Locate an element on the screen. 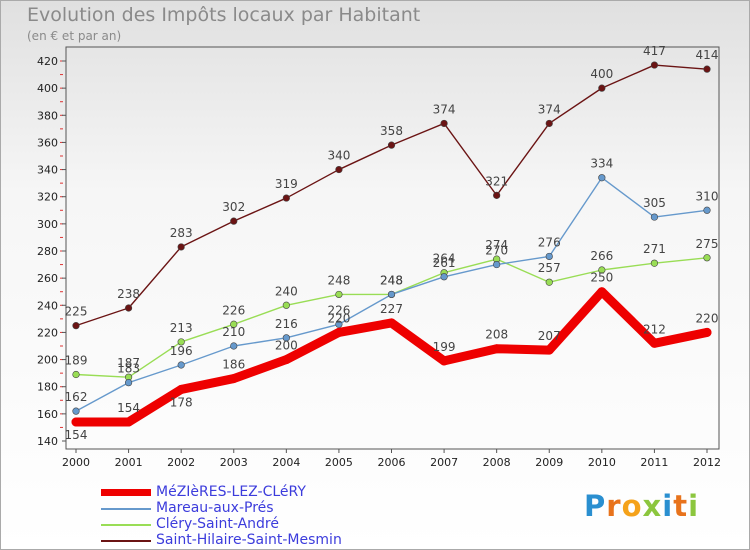 The image size is (750, 550). y-tick-label: 380 is located at coordinates (47, 115).